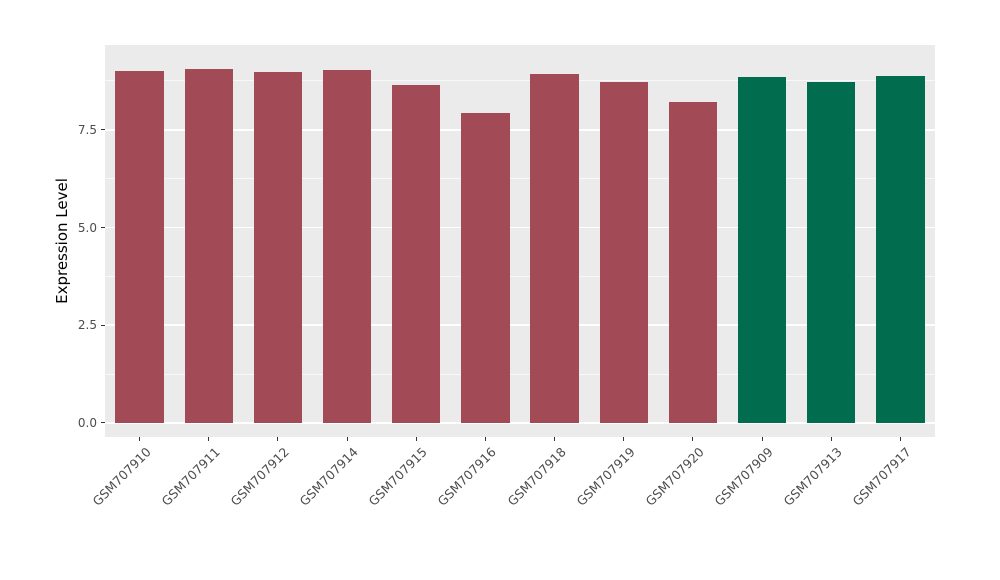  What do you see at coordinates (139, 247) in the screenshot?
I see `bar-GSM707910` at bounding box center [139, 247].